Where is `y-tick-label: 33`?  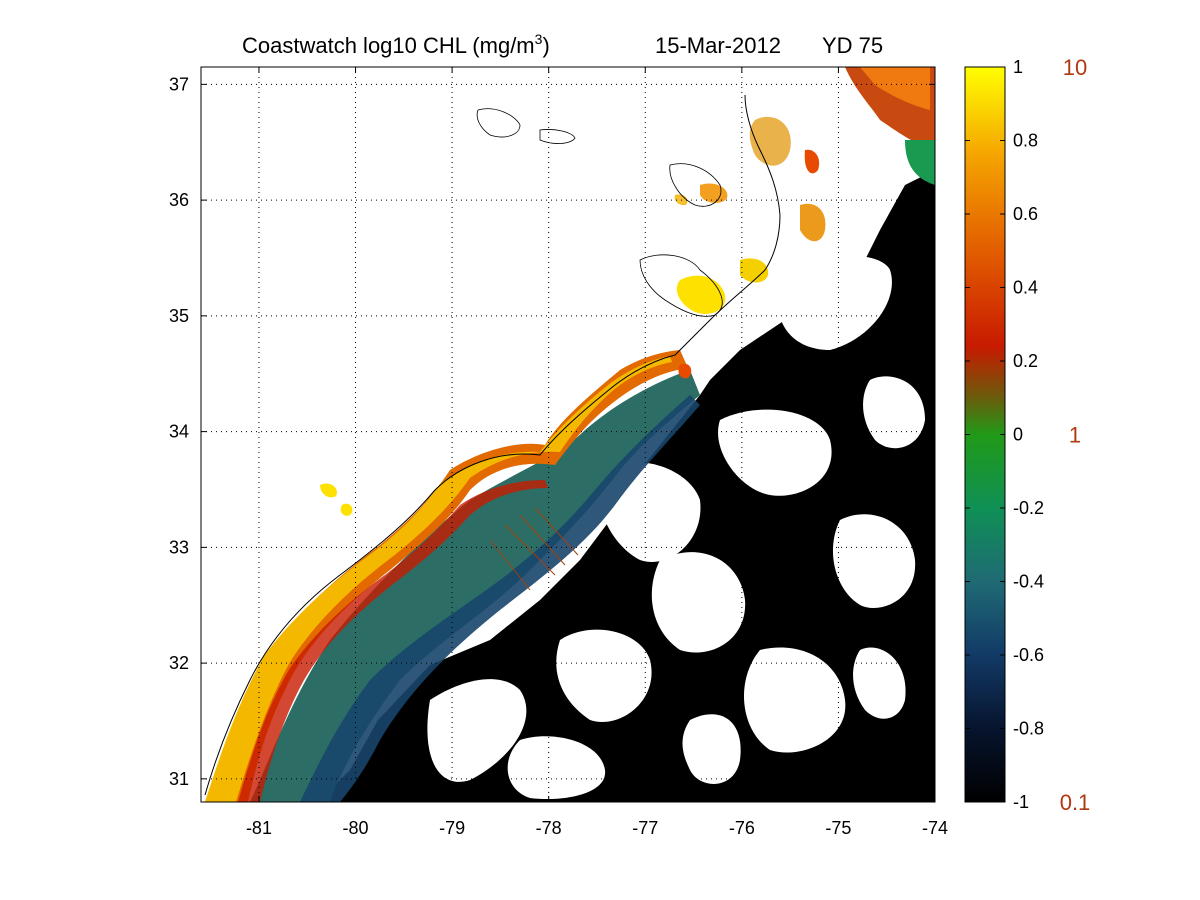
y-tick-label: 33 is located at coordinates (179, 547).